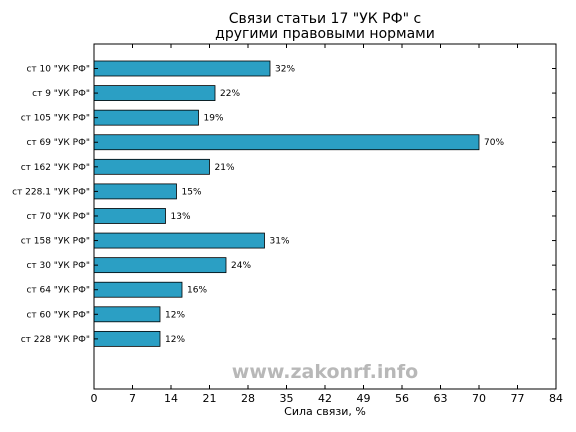  Describe the element at coordinates (556, 398) in the screenshot. I see `x-tick-label: 84` at that location.